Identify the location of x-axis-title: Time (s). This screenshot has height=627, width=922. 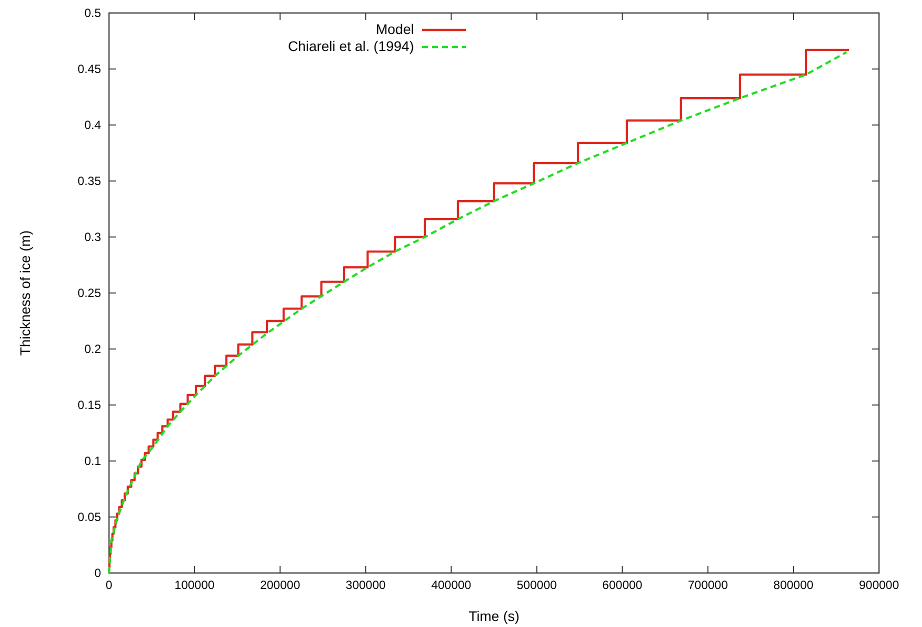
(494, 616).